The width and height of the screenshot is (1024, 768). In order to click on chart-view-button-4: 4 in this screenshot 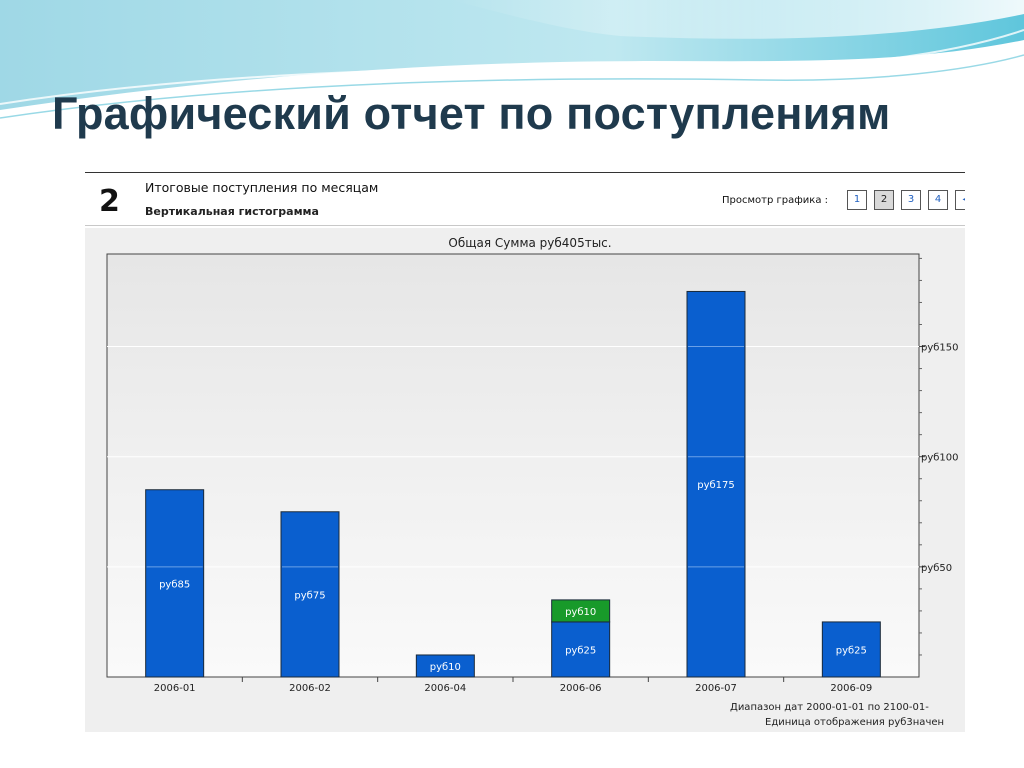, I will do `click(938, 200)`.